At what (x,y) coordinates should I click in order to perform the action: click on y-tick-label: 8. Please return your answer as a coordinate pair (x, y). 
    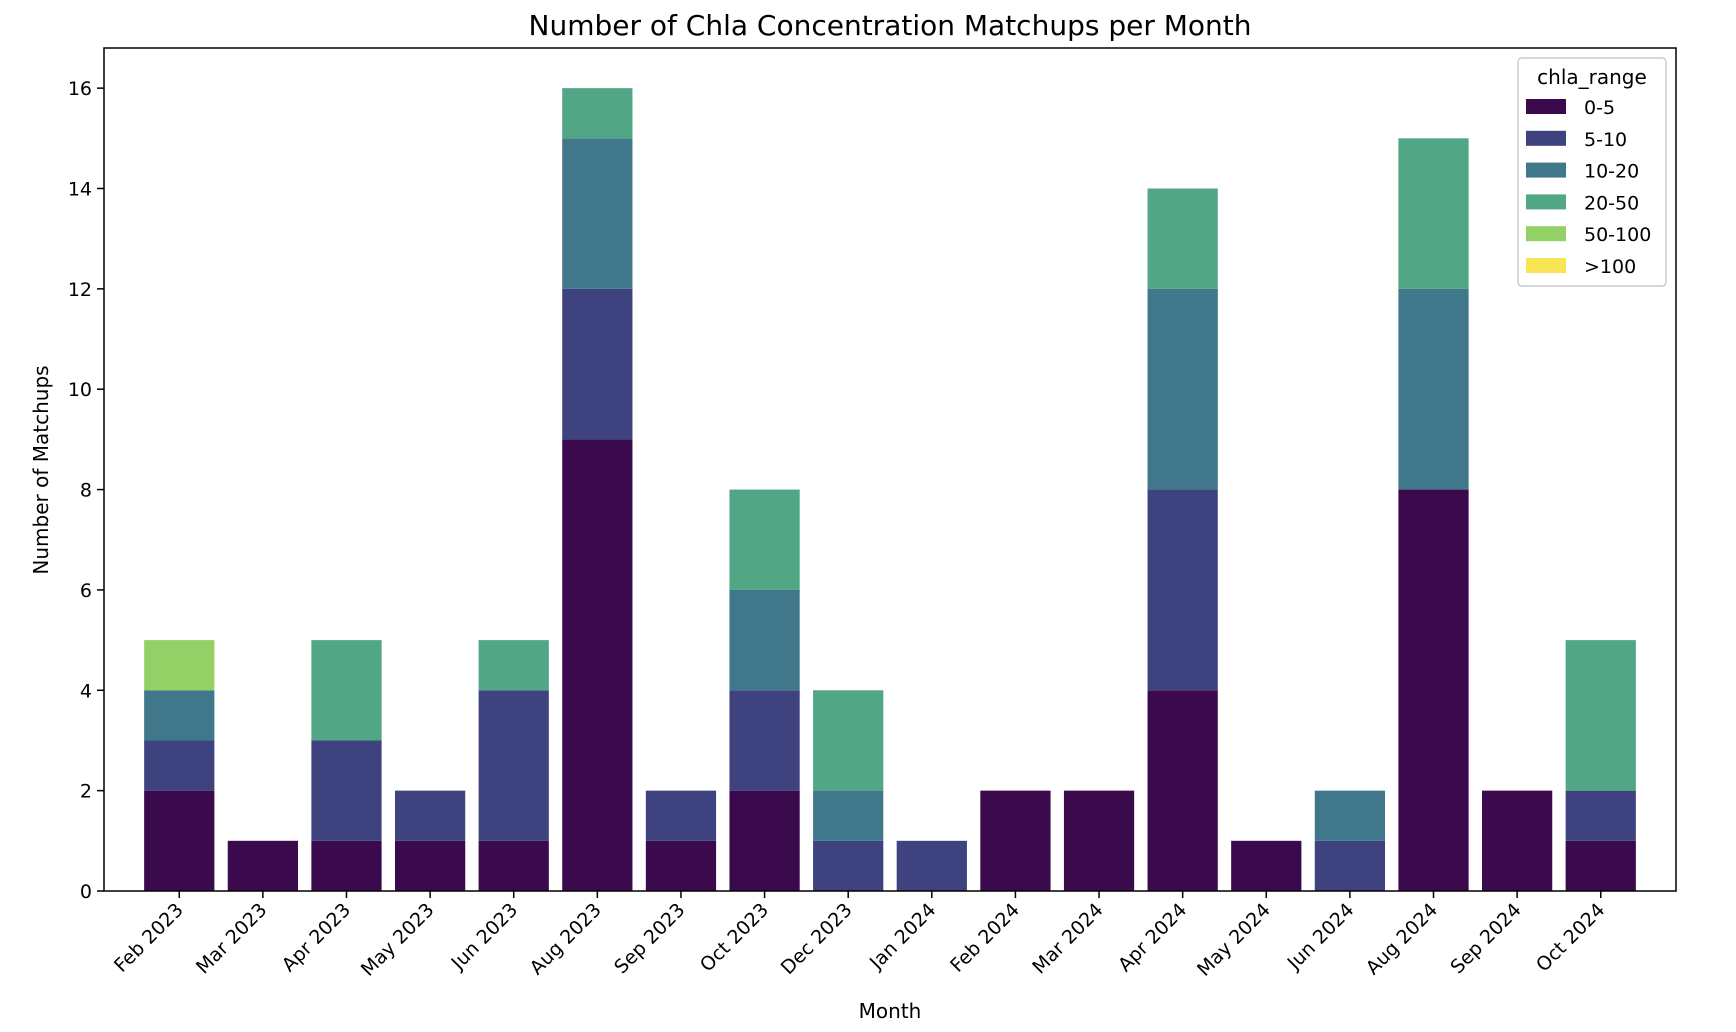
    Looking at the image, I should click on (86, 491).